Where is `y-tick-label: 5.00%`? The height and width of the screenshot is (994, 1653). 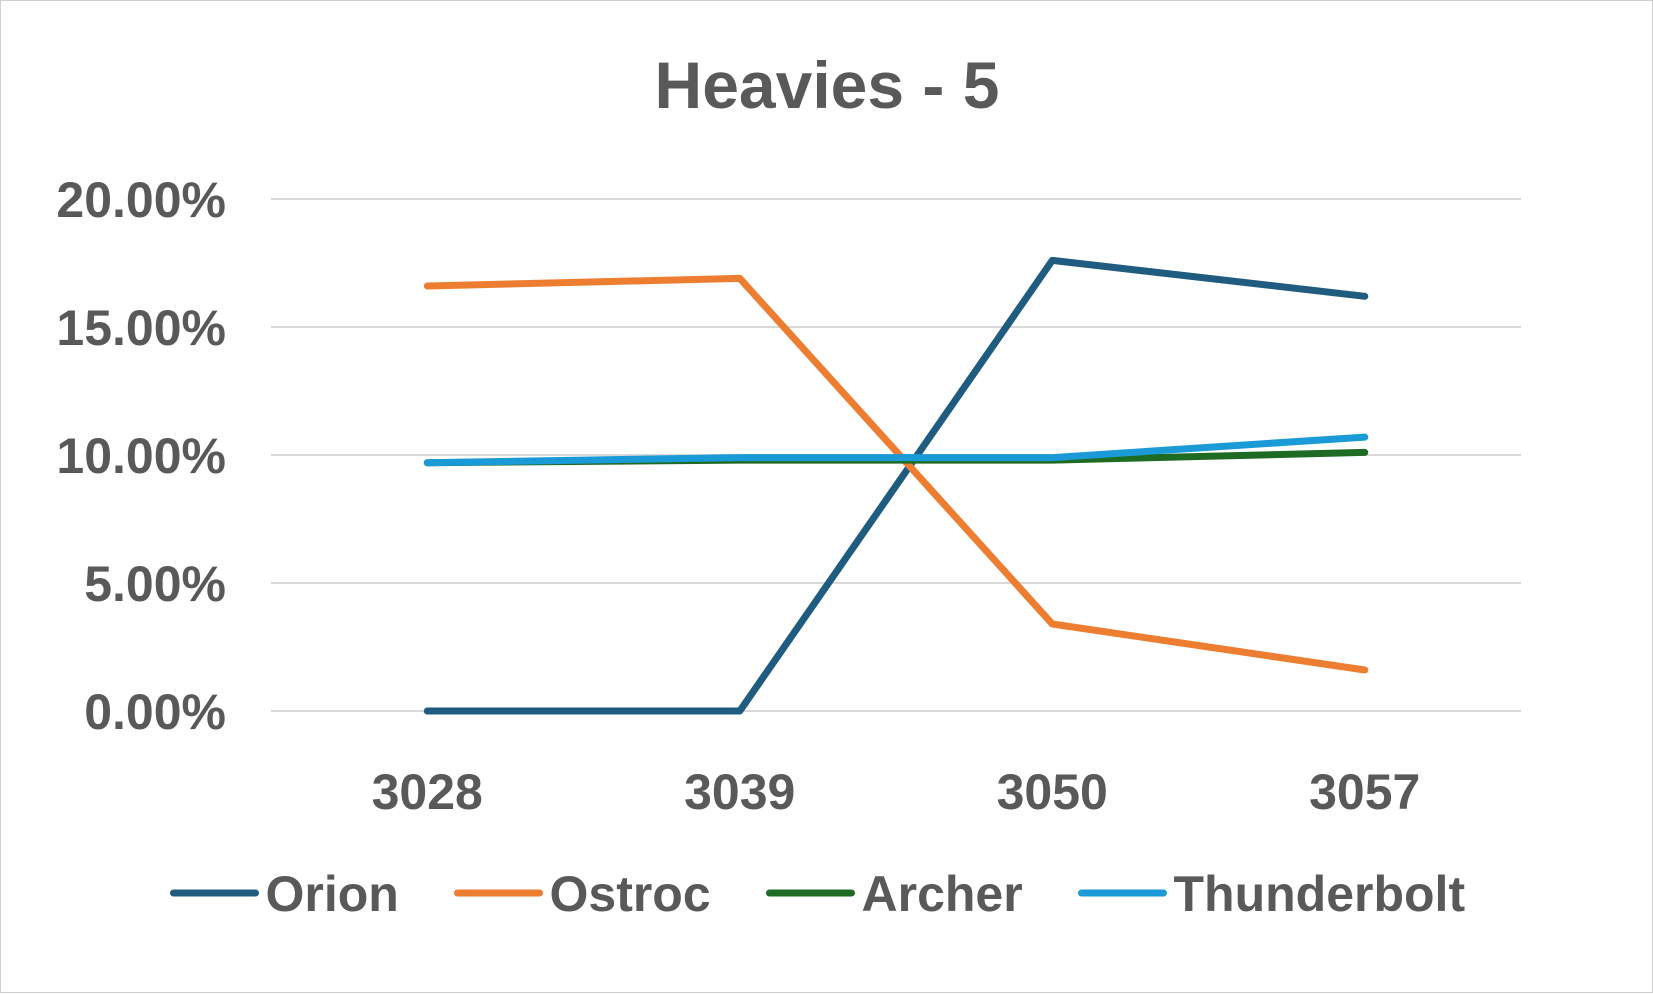 y-tick-label: 5.00% is located at coordinates (155, 584).